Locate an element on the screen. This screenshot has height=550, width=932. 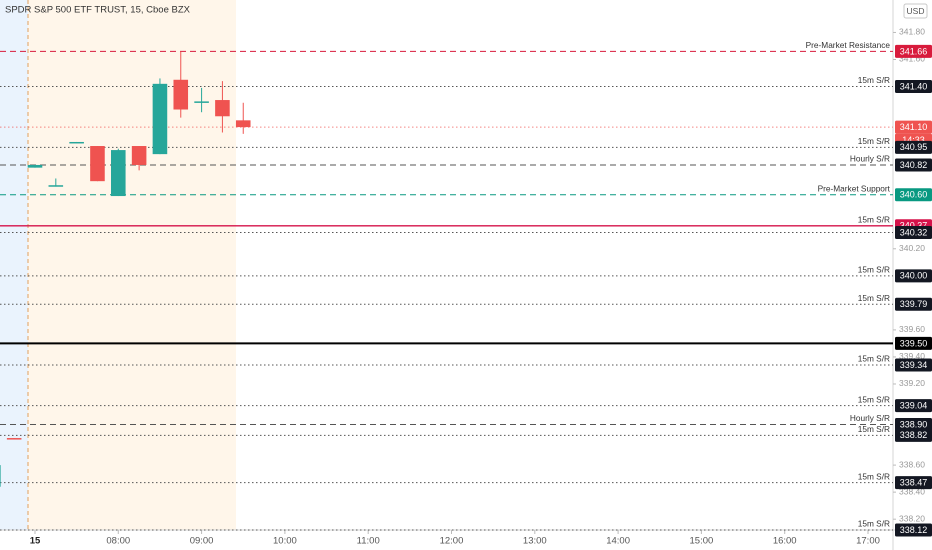
x-tick-label: 17:00 is located at coordinates (868, 541).